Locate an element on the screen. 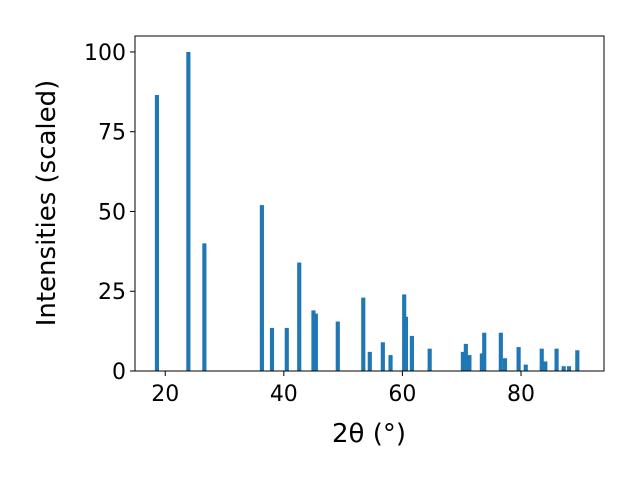  y-axis-ticks: 0 25 50 75 100 is located at coordinates (109, 213).